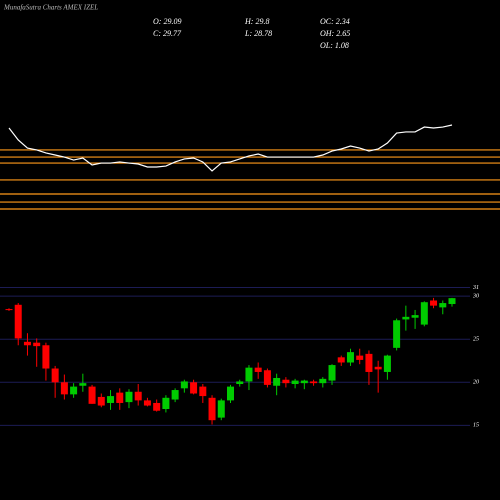 This screenshot has height=500, width=500. What do you see at coordinates (335, 33) in the screenshot?
I see `ohlc-stat: OH: 2.65` at bounding box center [335, 33].